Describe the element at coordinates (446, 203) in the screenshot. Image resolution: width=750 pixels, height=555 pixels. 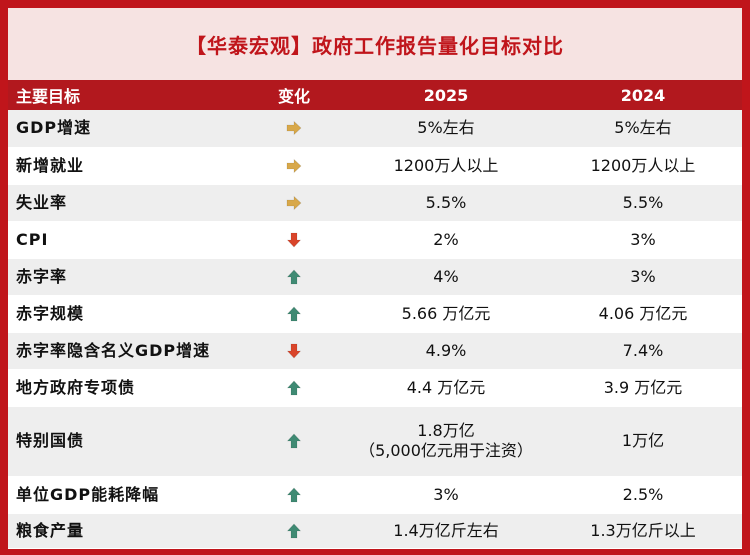
I see `value-2025: 5.5%` at that location.